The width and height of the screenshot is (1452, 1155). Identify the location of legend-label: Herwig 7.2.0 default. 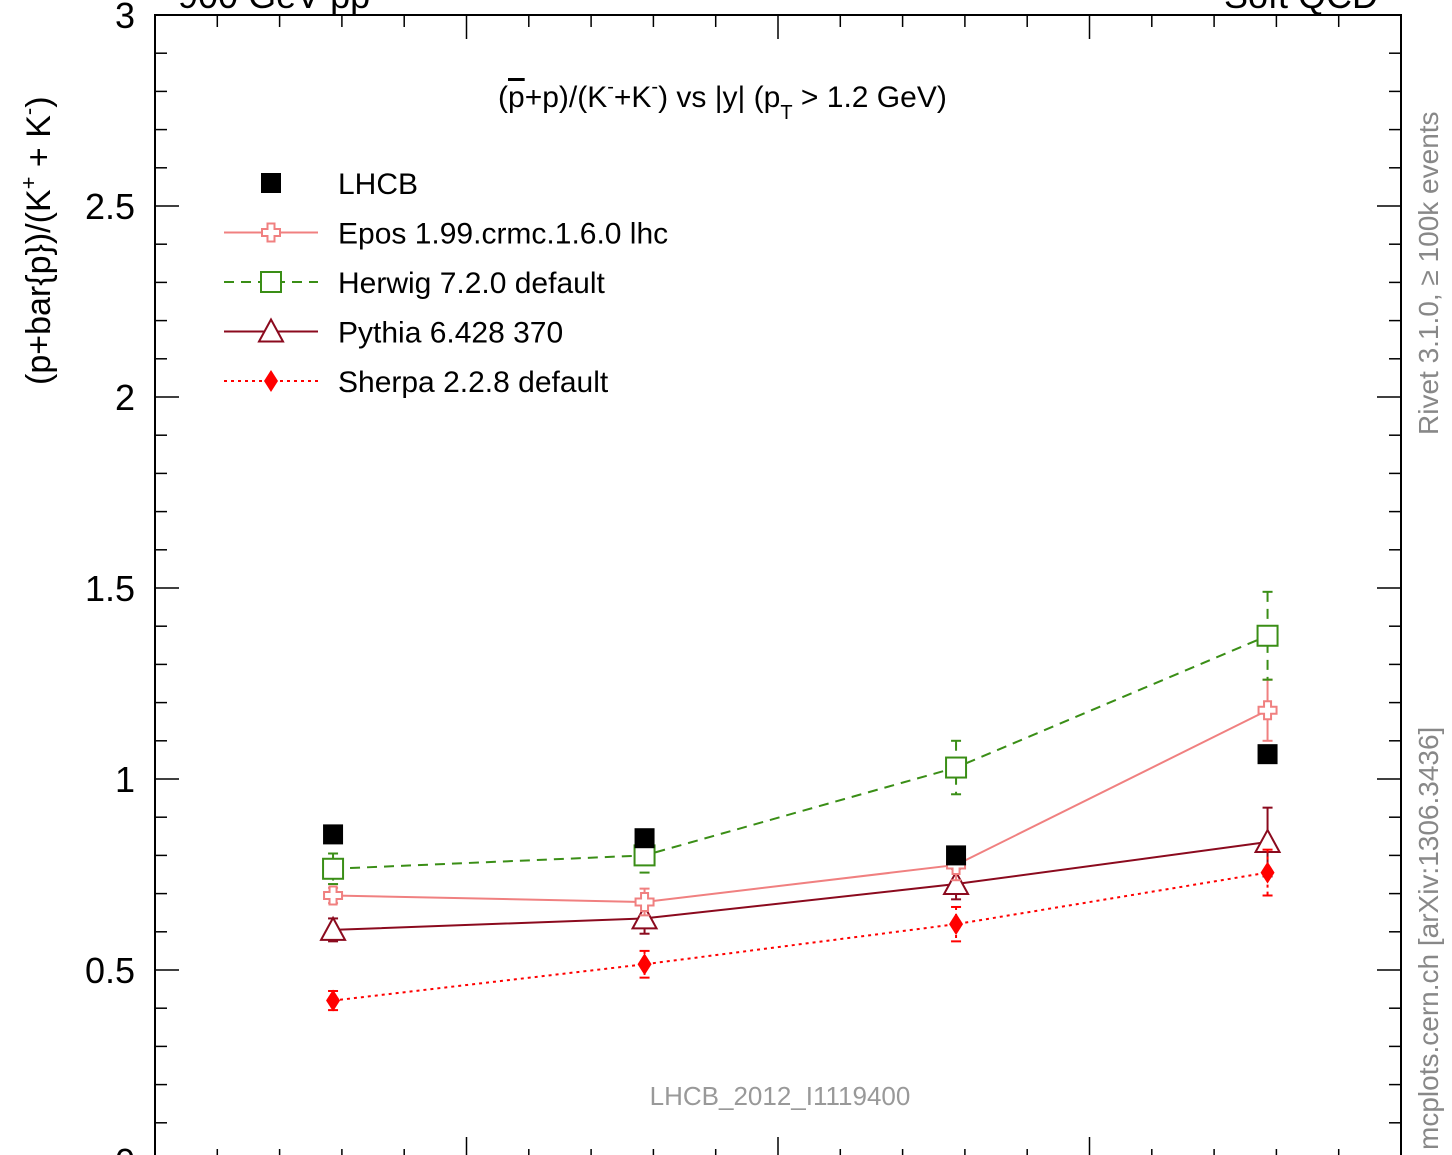
(471, 283).